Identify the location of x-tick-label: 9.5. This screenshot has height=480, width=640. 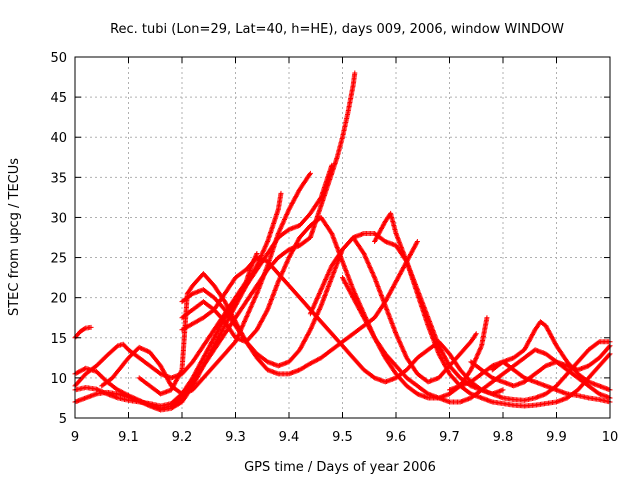
(342, 437).